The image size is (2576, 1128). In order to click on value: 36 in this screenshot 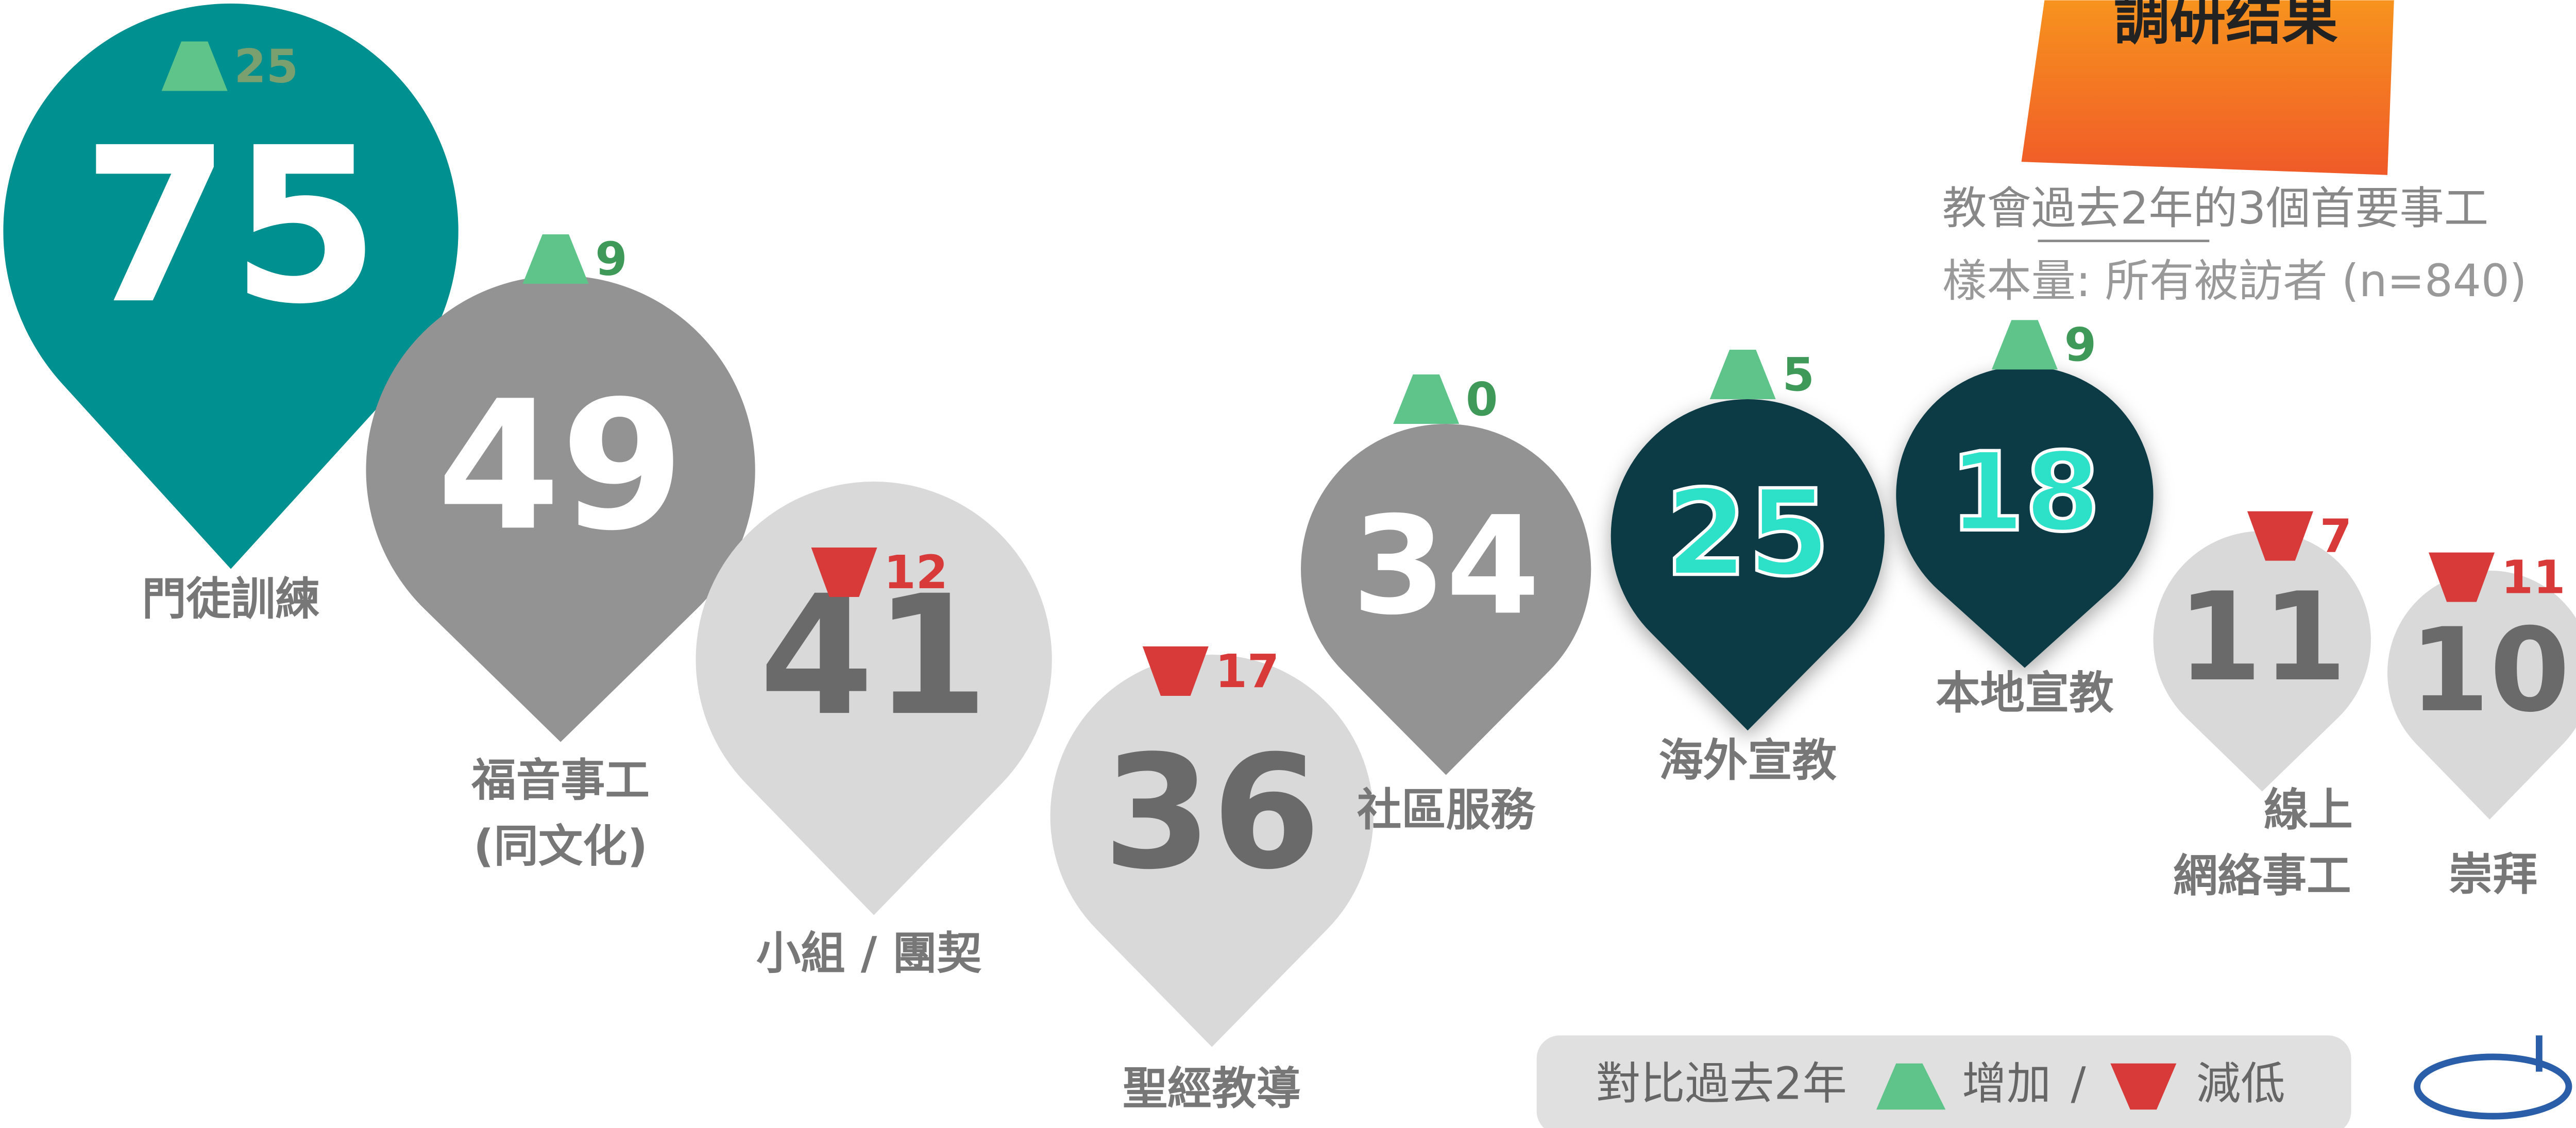, I will do `click(1212, 813)`.